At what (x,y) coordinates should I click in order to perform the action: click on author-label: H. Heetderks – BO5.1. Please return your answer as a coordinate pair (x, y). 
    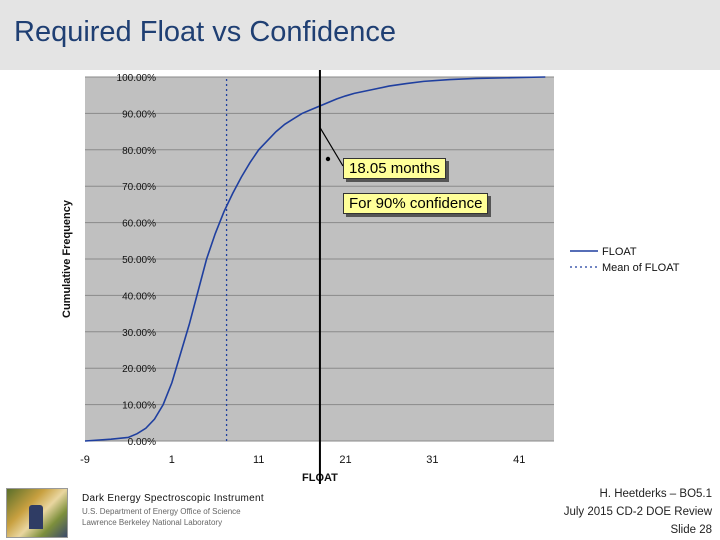
    Looking at the image, I should click on (656, 494).